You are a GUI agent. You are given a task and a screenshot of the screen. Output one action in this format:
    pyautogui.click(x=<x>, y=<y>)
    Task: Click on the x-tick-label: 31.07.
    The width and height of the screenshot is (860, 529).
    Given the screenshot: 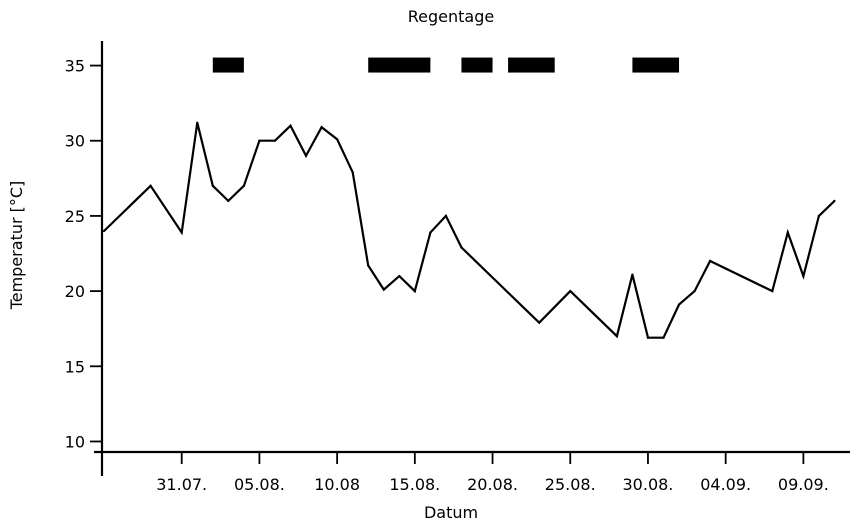 What is the action you would take?
    pyautogui.click(x=181, y=484)
    